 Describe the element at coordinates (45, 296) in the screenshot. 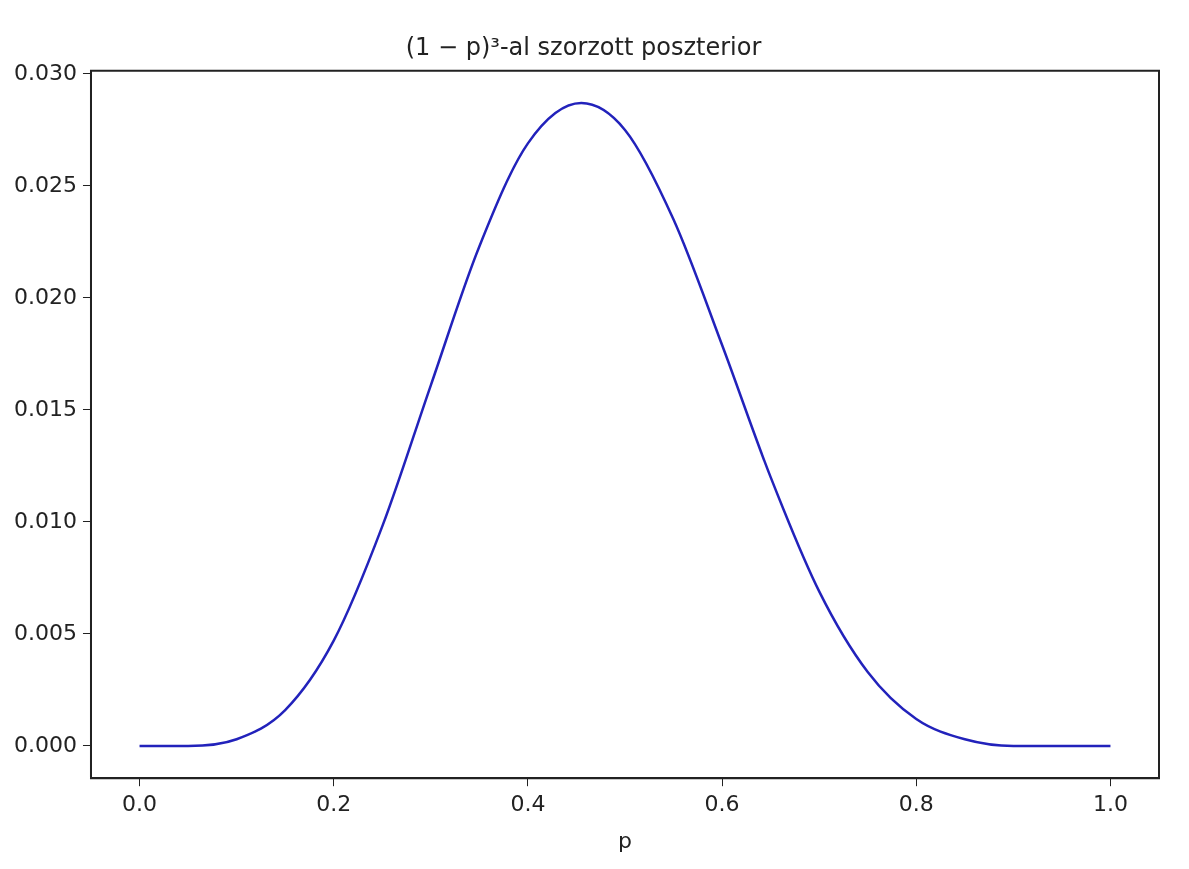

I see `y-tick-label: 0.020` at that location.